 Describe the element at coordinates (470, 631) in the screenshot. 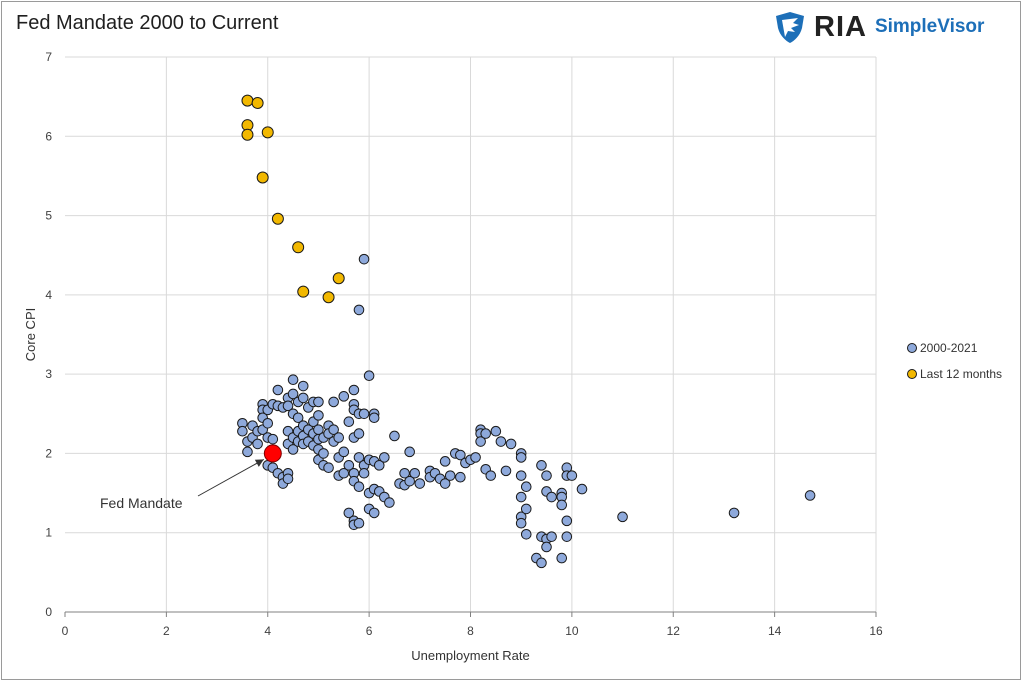

I see `x-tick-label: 8` at that location.